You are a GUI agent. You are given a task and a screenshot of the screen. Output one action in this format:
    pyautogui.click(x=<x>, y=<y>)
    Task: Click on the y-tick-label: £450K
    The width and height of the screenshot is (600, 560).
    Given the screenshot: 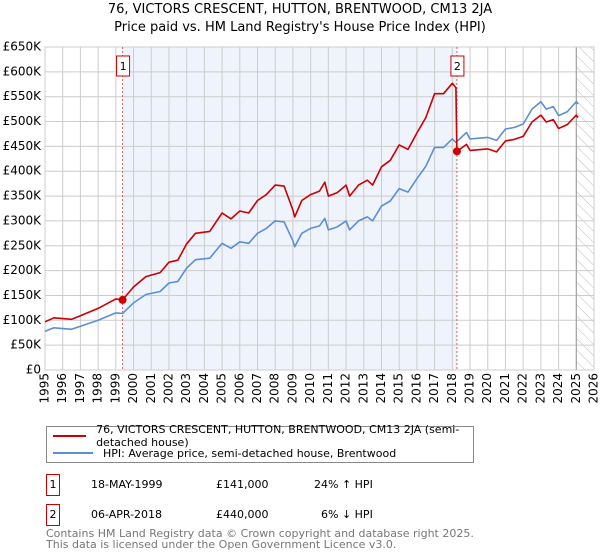 What is the action you would take?
    pyautogui.click(x=23, y=146)
    